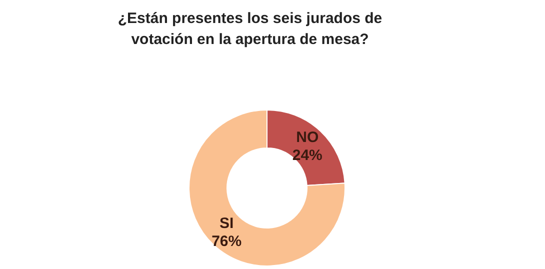 The width and height of the screenshot is (545, 269). What do you see at coordinates (250, 29) in the screenshot?
I see `chart-title: ¿Están presentes los seis jurados de votación en la apertura de mesa?` at bounding box center [250, 29].